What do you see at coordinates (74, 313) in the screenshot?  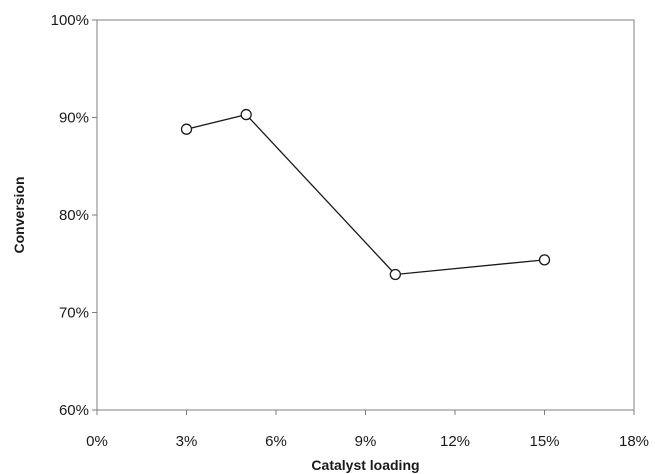 I see `y-tick-label: 70%` at bounding box center [74, 313].